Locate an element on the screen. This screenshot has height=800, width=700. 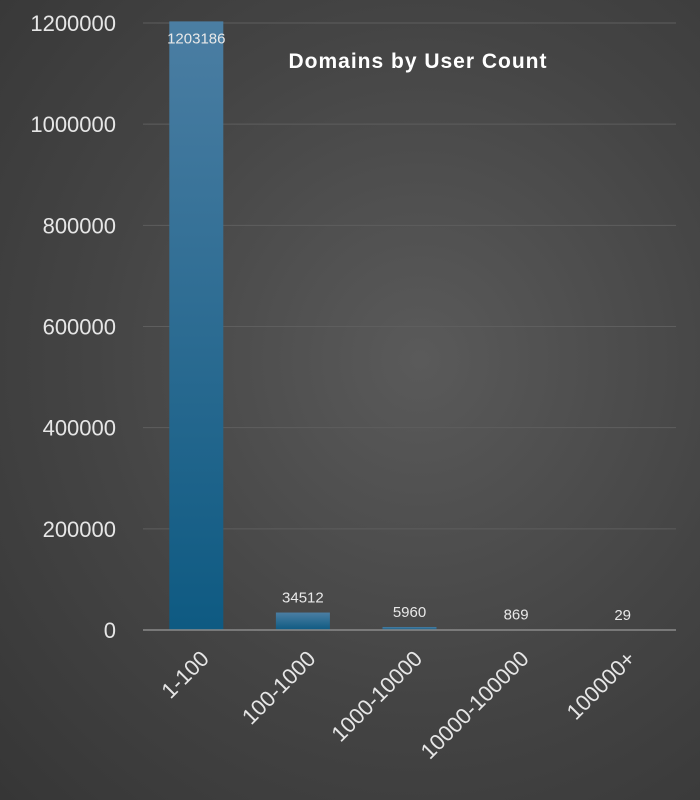
y-tick-label: 1200000 is located at coordinates (73, 23).